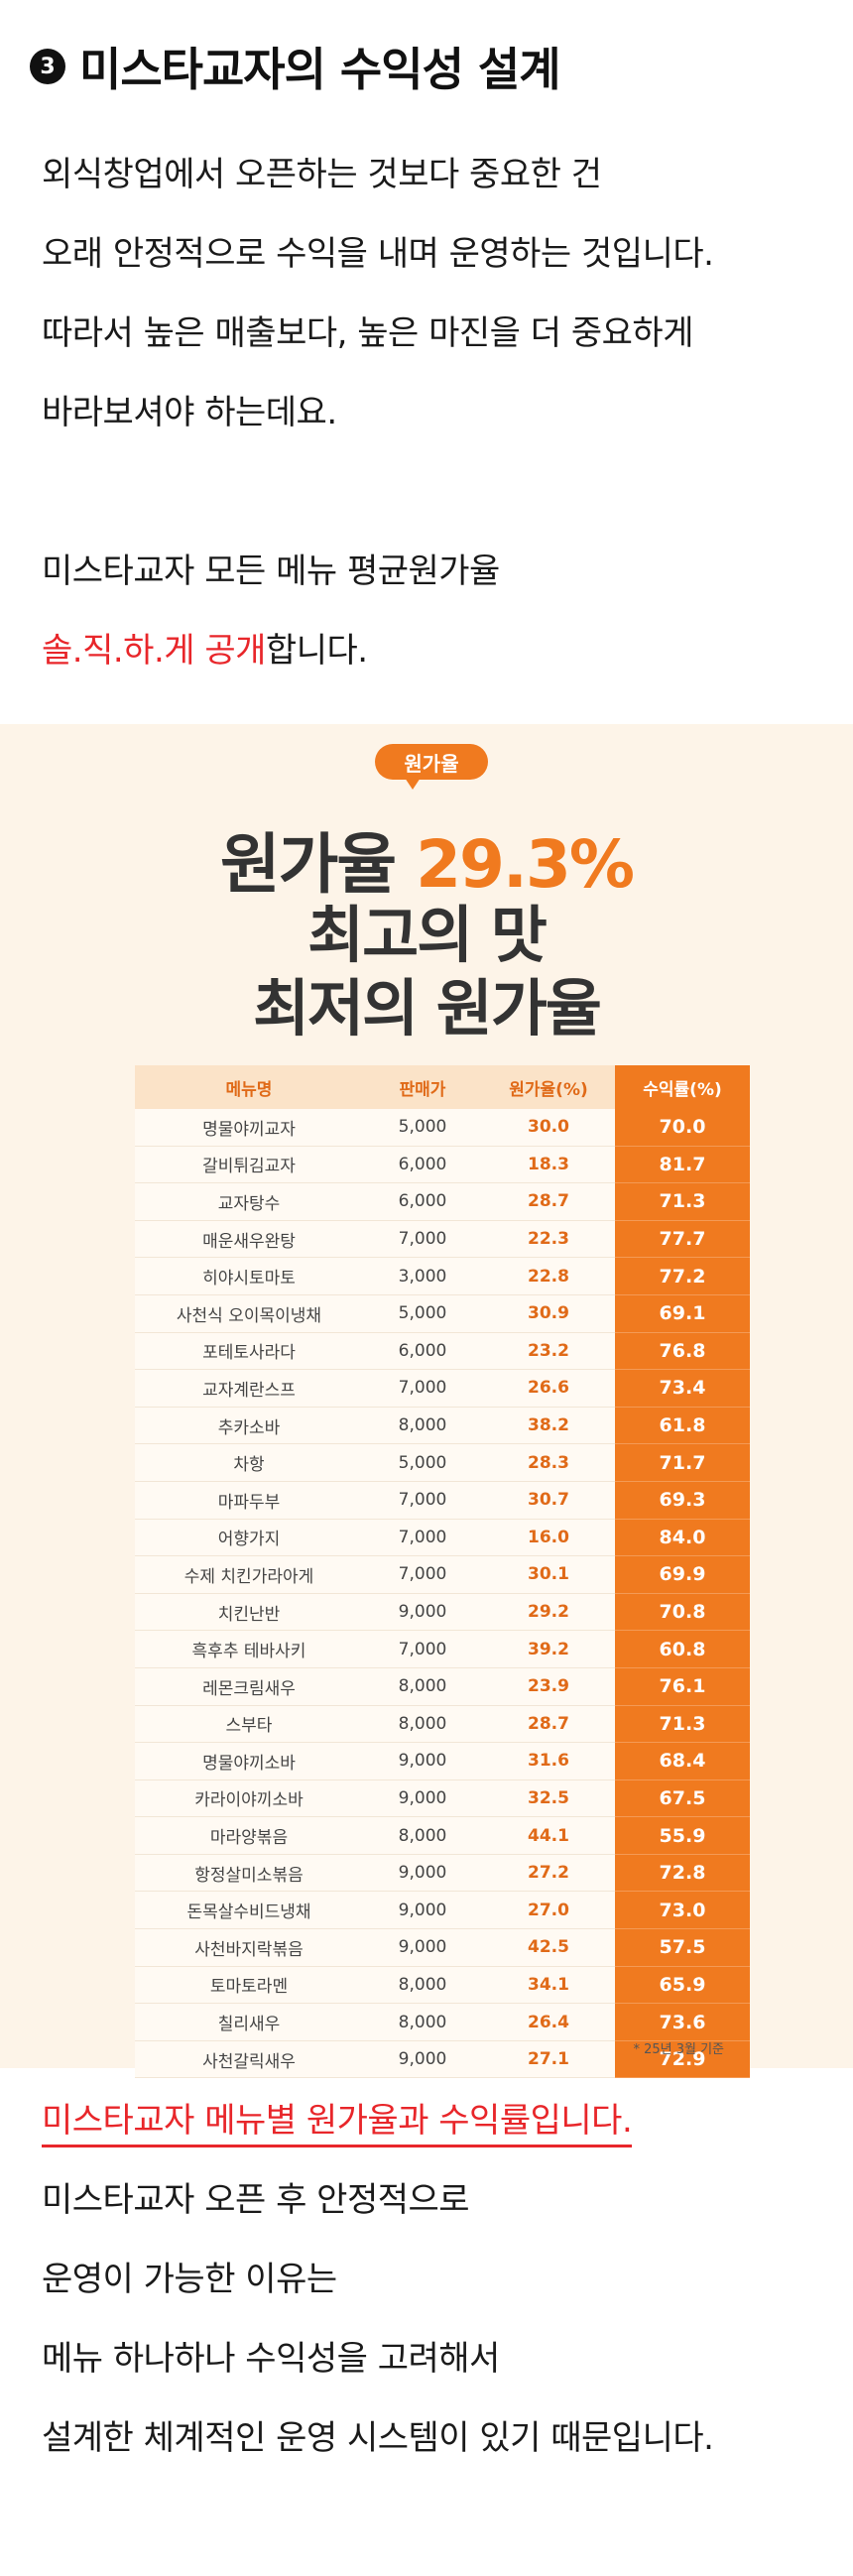 The height and width of the screenshot is (2576, 853). What do you see at coordinates (427, 859) in the screenshot?
I see `infographic-headline: 원가율 29.3%` at bounding box center [427, 859].